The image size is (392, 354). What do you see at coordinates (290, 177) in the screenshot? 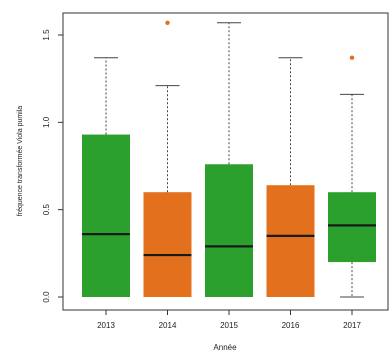
I see `box-2016` at bounding box center [290, 177].